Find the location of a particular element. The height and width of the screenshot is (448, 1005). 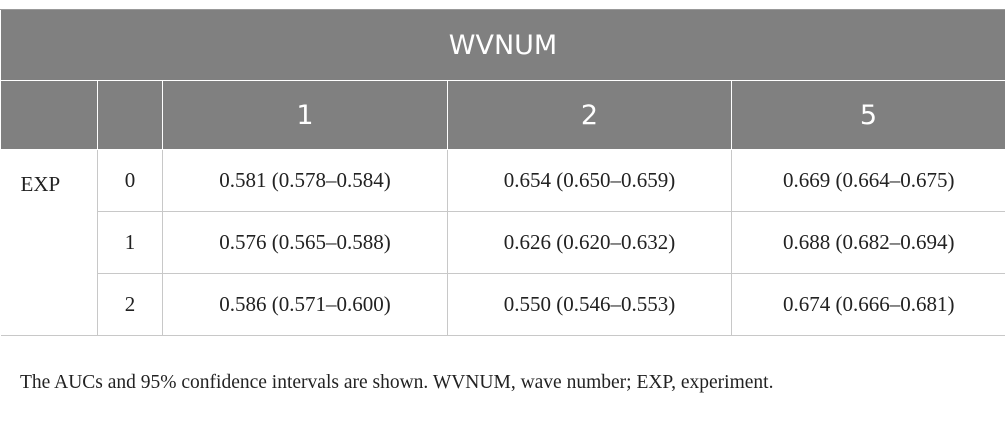

row-label: 2 is located at coordinates (130, 304).